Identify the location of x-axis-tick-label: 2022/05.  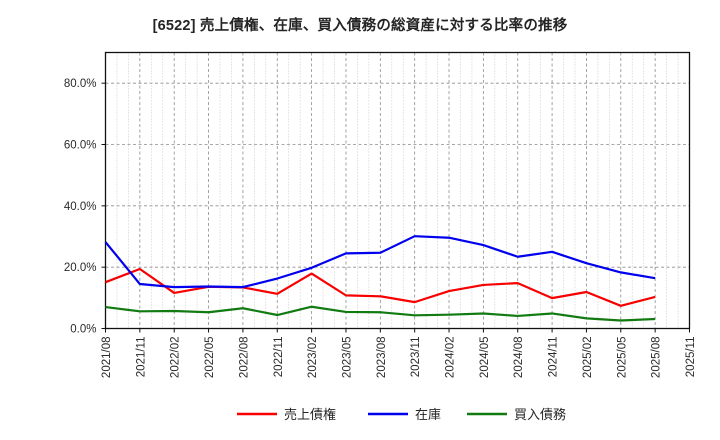
(210, 358).